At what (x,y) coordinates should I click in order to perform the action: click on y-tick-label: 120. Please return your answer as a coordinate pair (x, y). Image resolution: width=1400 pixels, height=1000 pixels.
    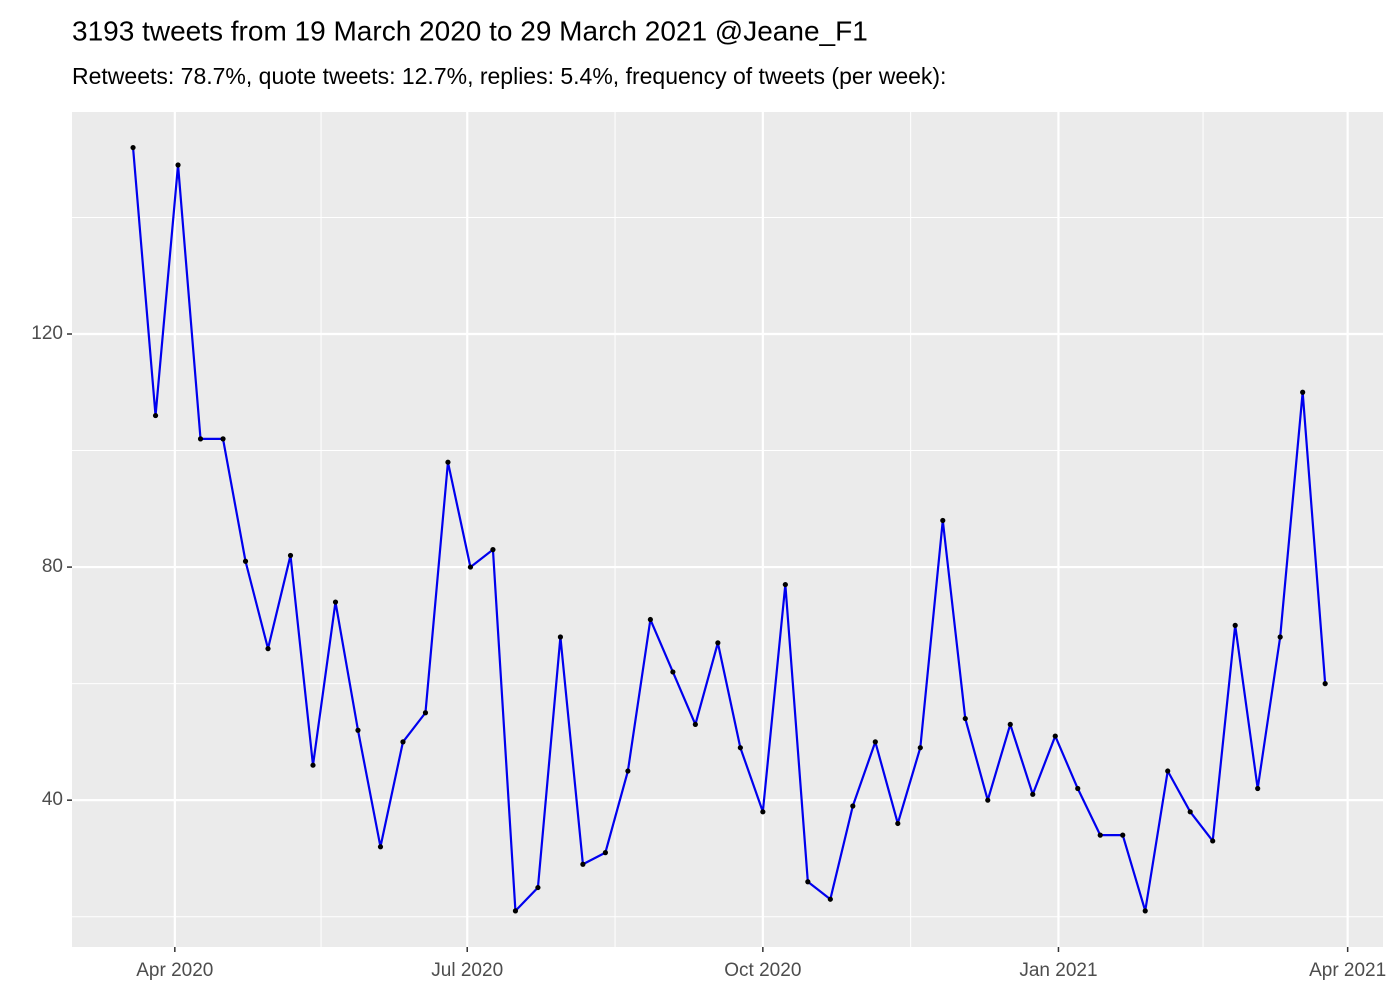
    Looking at the image, I should click on (47, 333).